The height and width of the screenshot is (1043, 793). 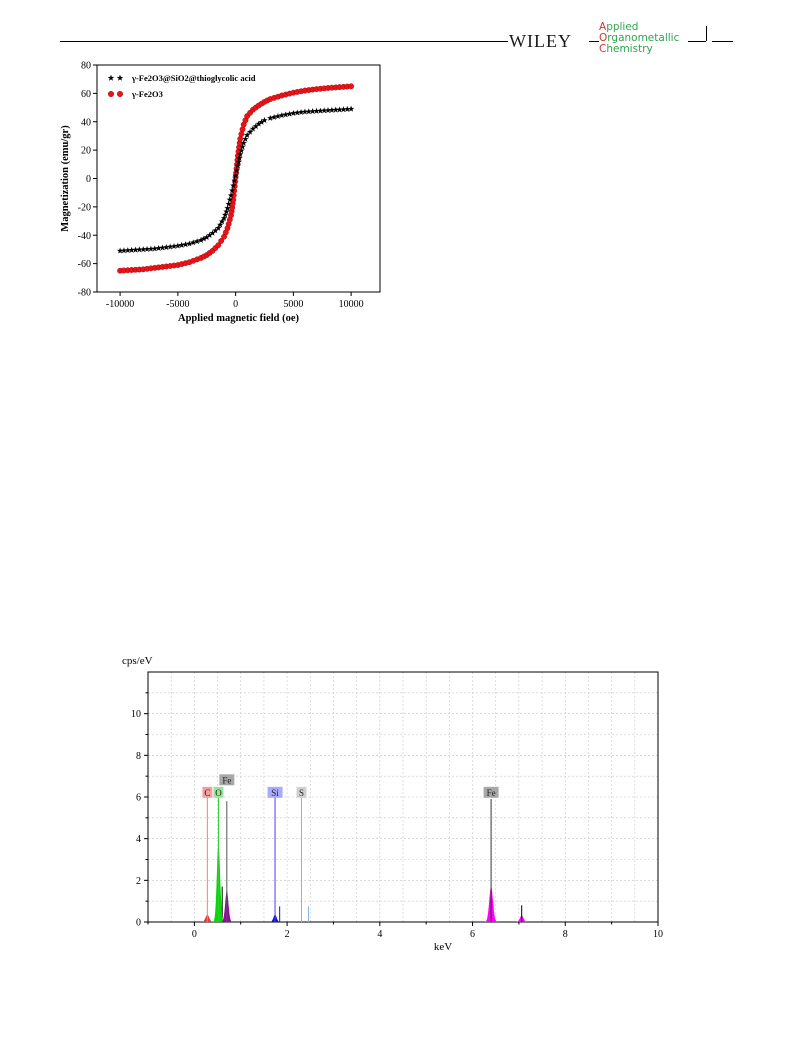 What do you see at coordinates (88, 179) in the screenshot?
I see `y-tick-label: 0` at bounding box center [88, 179].